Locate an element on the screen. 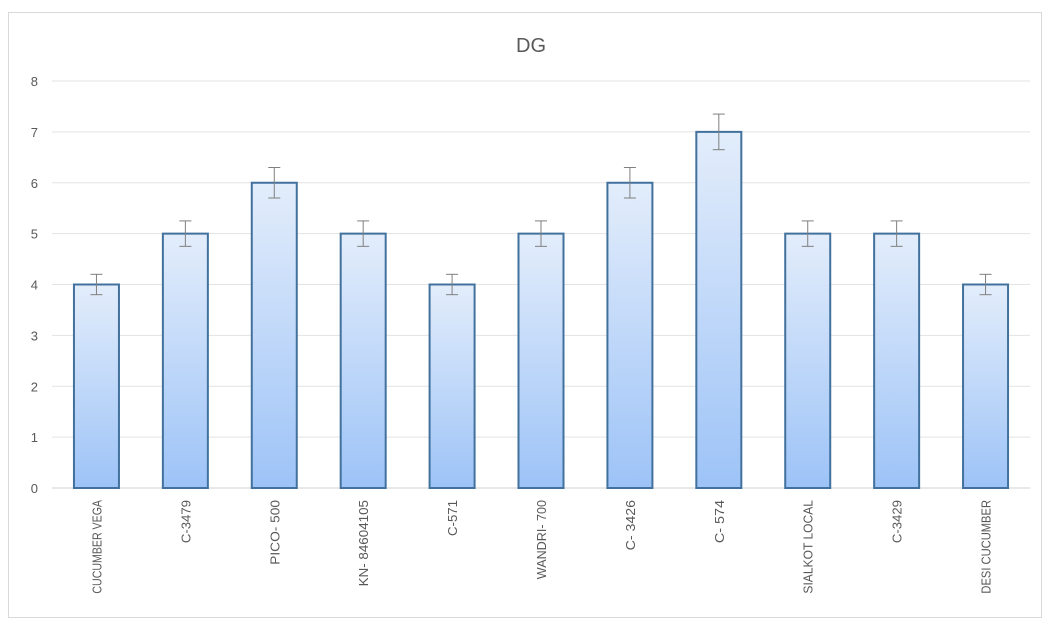  y-tick-label: 3 is located at coordinates (34, 335).